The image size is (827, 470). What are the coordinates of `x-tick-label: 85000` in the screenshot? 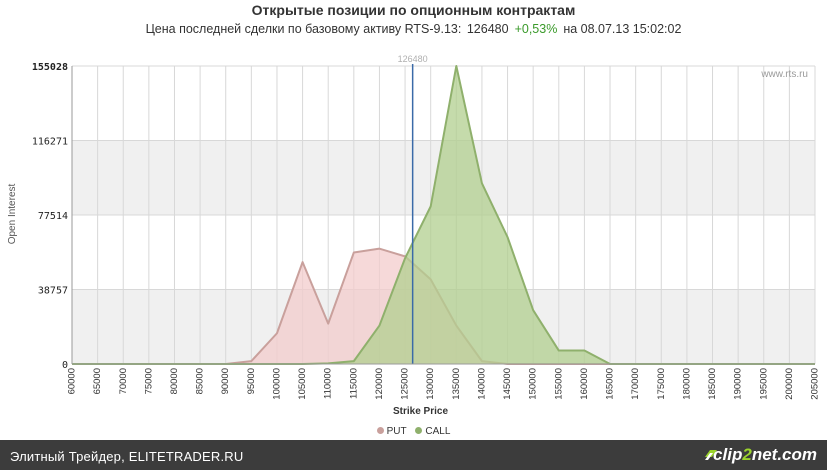 It's located at (200, 381).